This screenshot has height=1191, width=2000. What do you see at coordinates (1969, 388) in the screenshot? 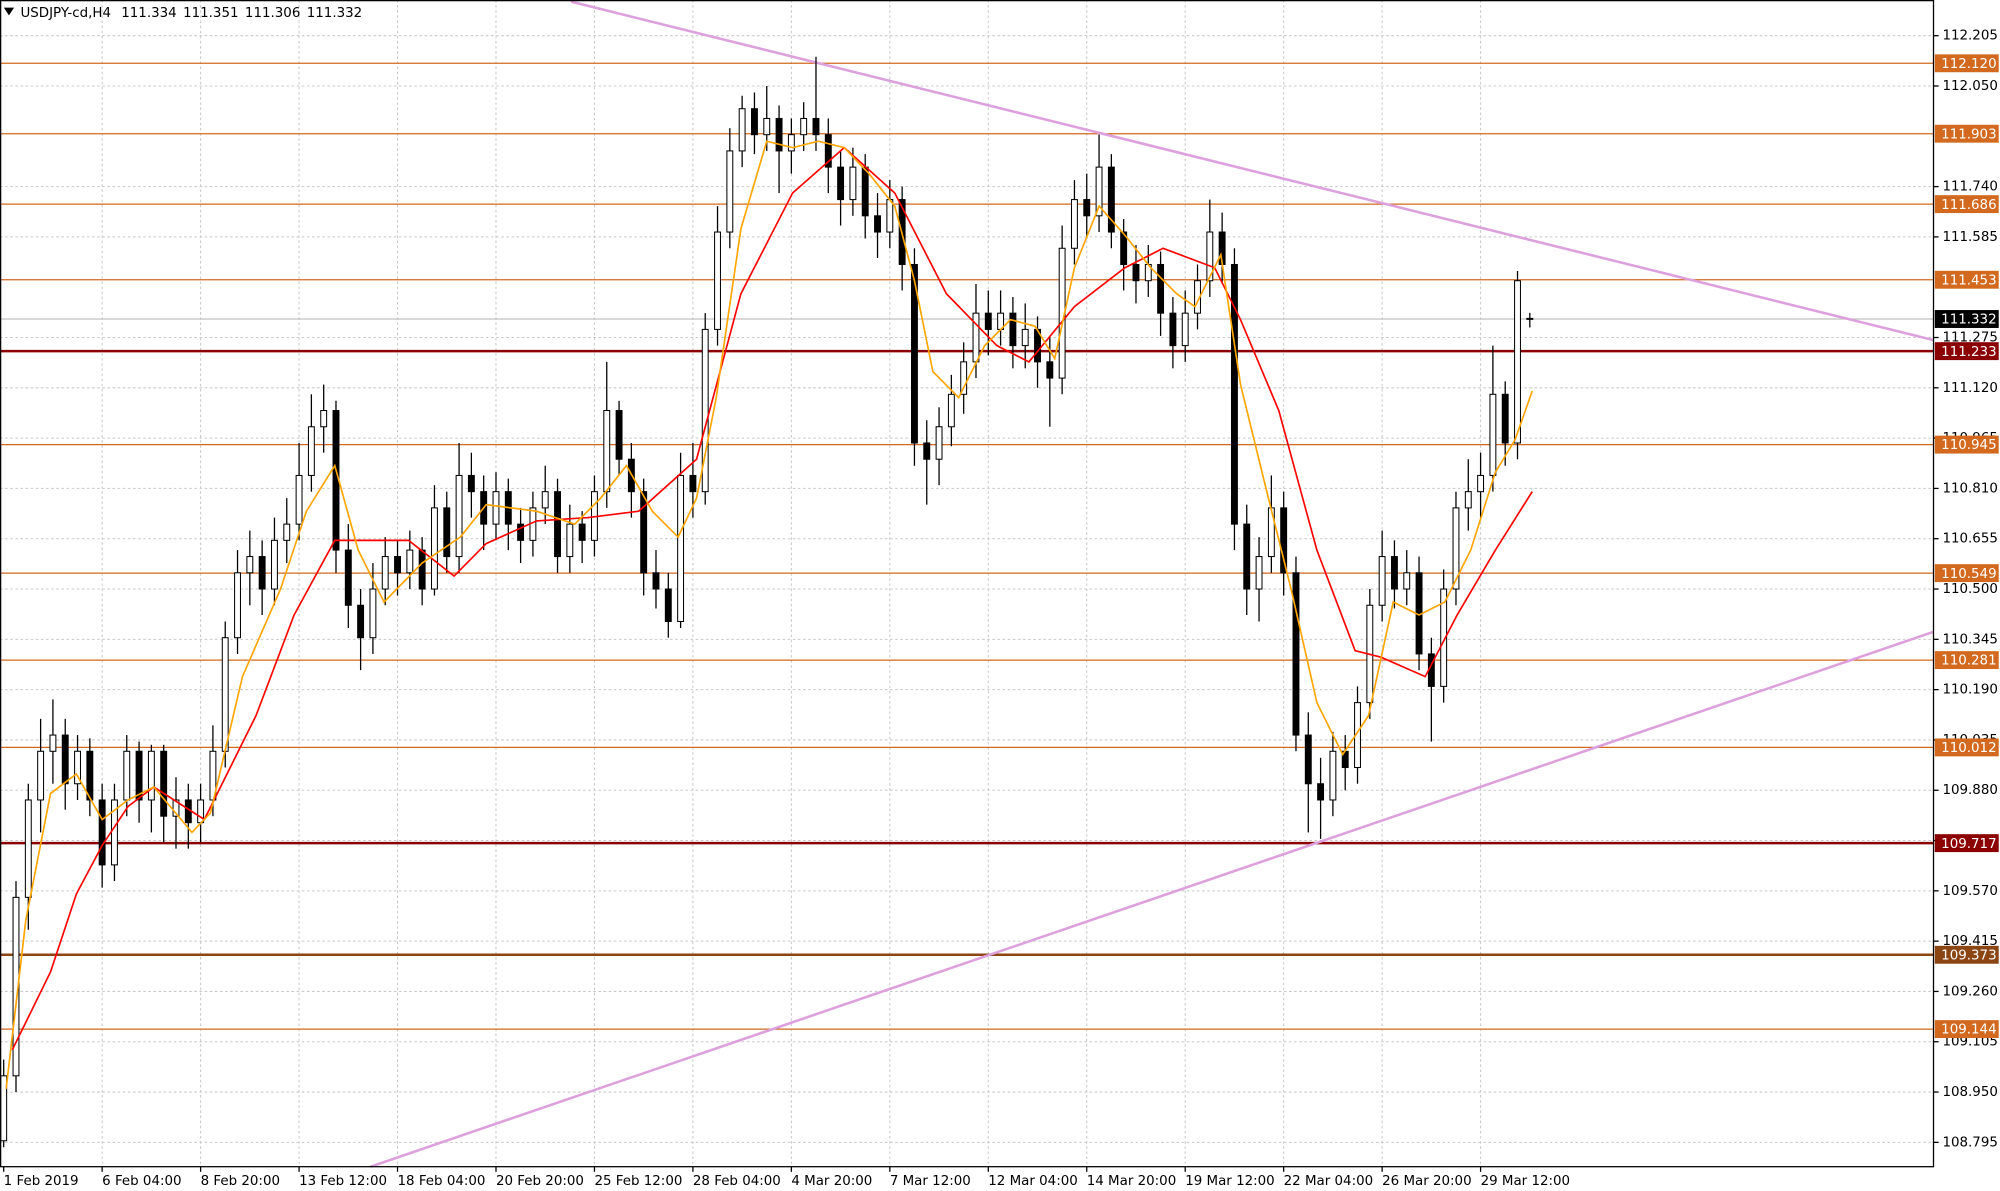
I see `y-tick-label: 111.120` at bounding box center [1969, 388].